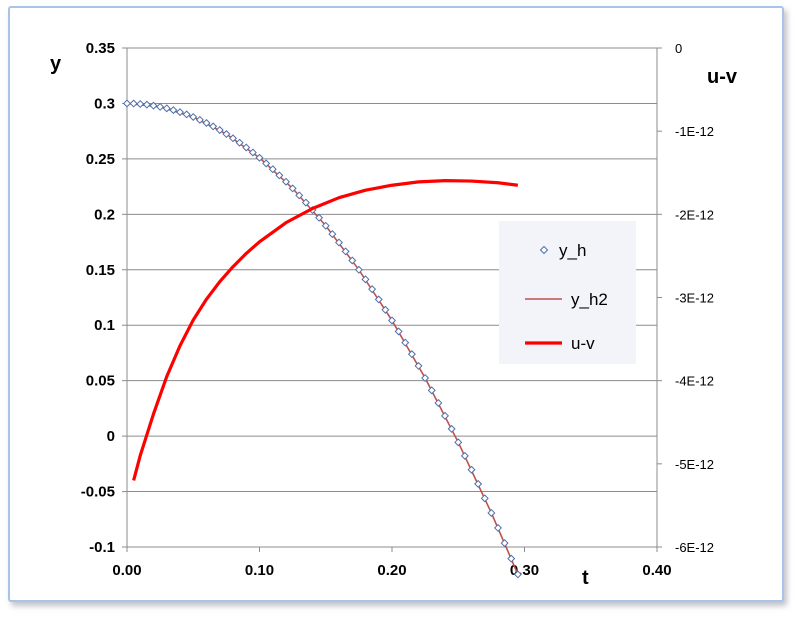 This screenshot has height=620, width=795. Describe the element at coordinates (259, 570) in the screenshot. I see `x-tick-label: 0.10` at that location.